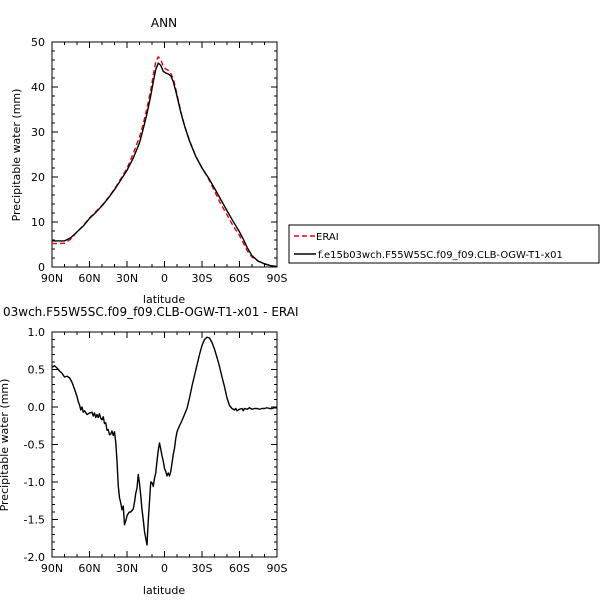 The height and width of the screenshot is (611, 610). What do you see at coordinates (34, 557) in the screenshot?
I see `bottom-y-tick-label: -2.0` at bounding box center [34, 557].